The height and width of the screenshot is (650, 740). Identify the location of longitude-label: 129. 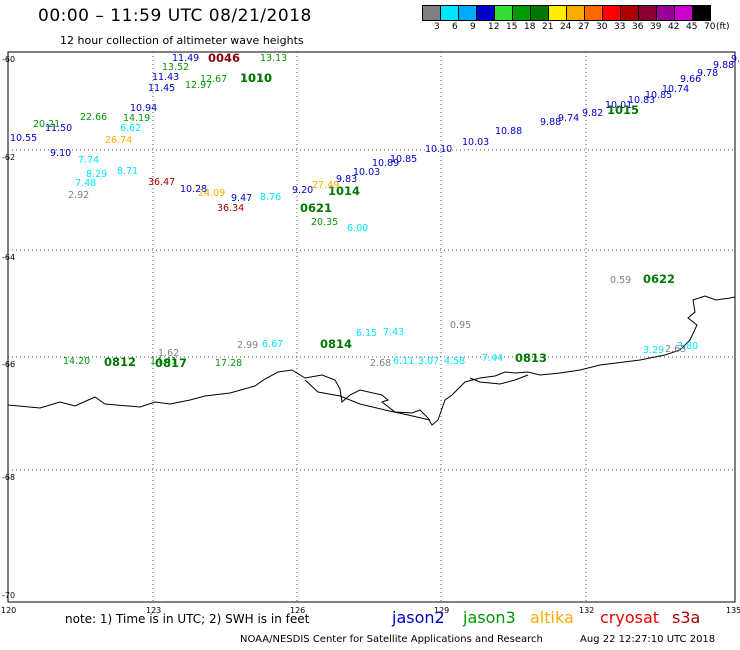
(441, 610).